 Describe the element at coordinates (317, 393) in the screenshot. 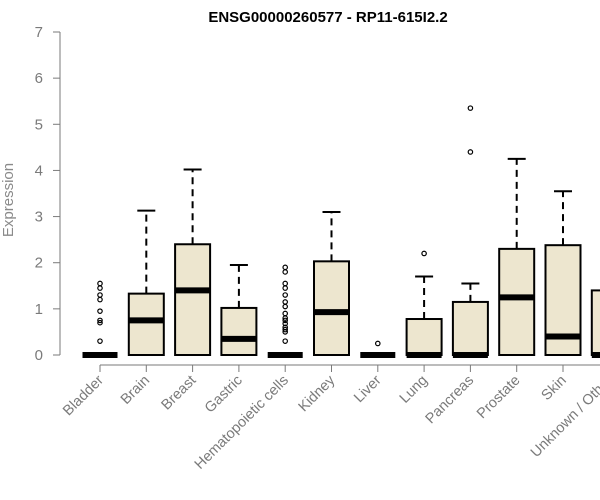

I see `x-tick-label: Kidney` at that location.